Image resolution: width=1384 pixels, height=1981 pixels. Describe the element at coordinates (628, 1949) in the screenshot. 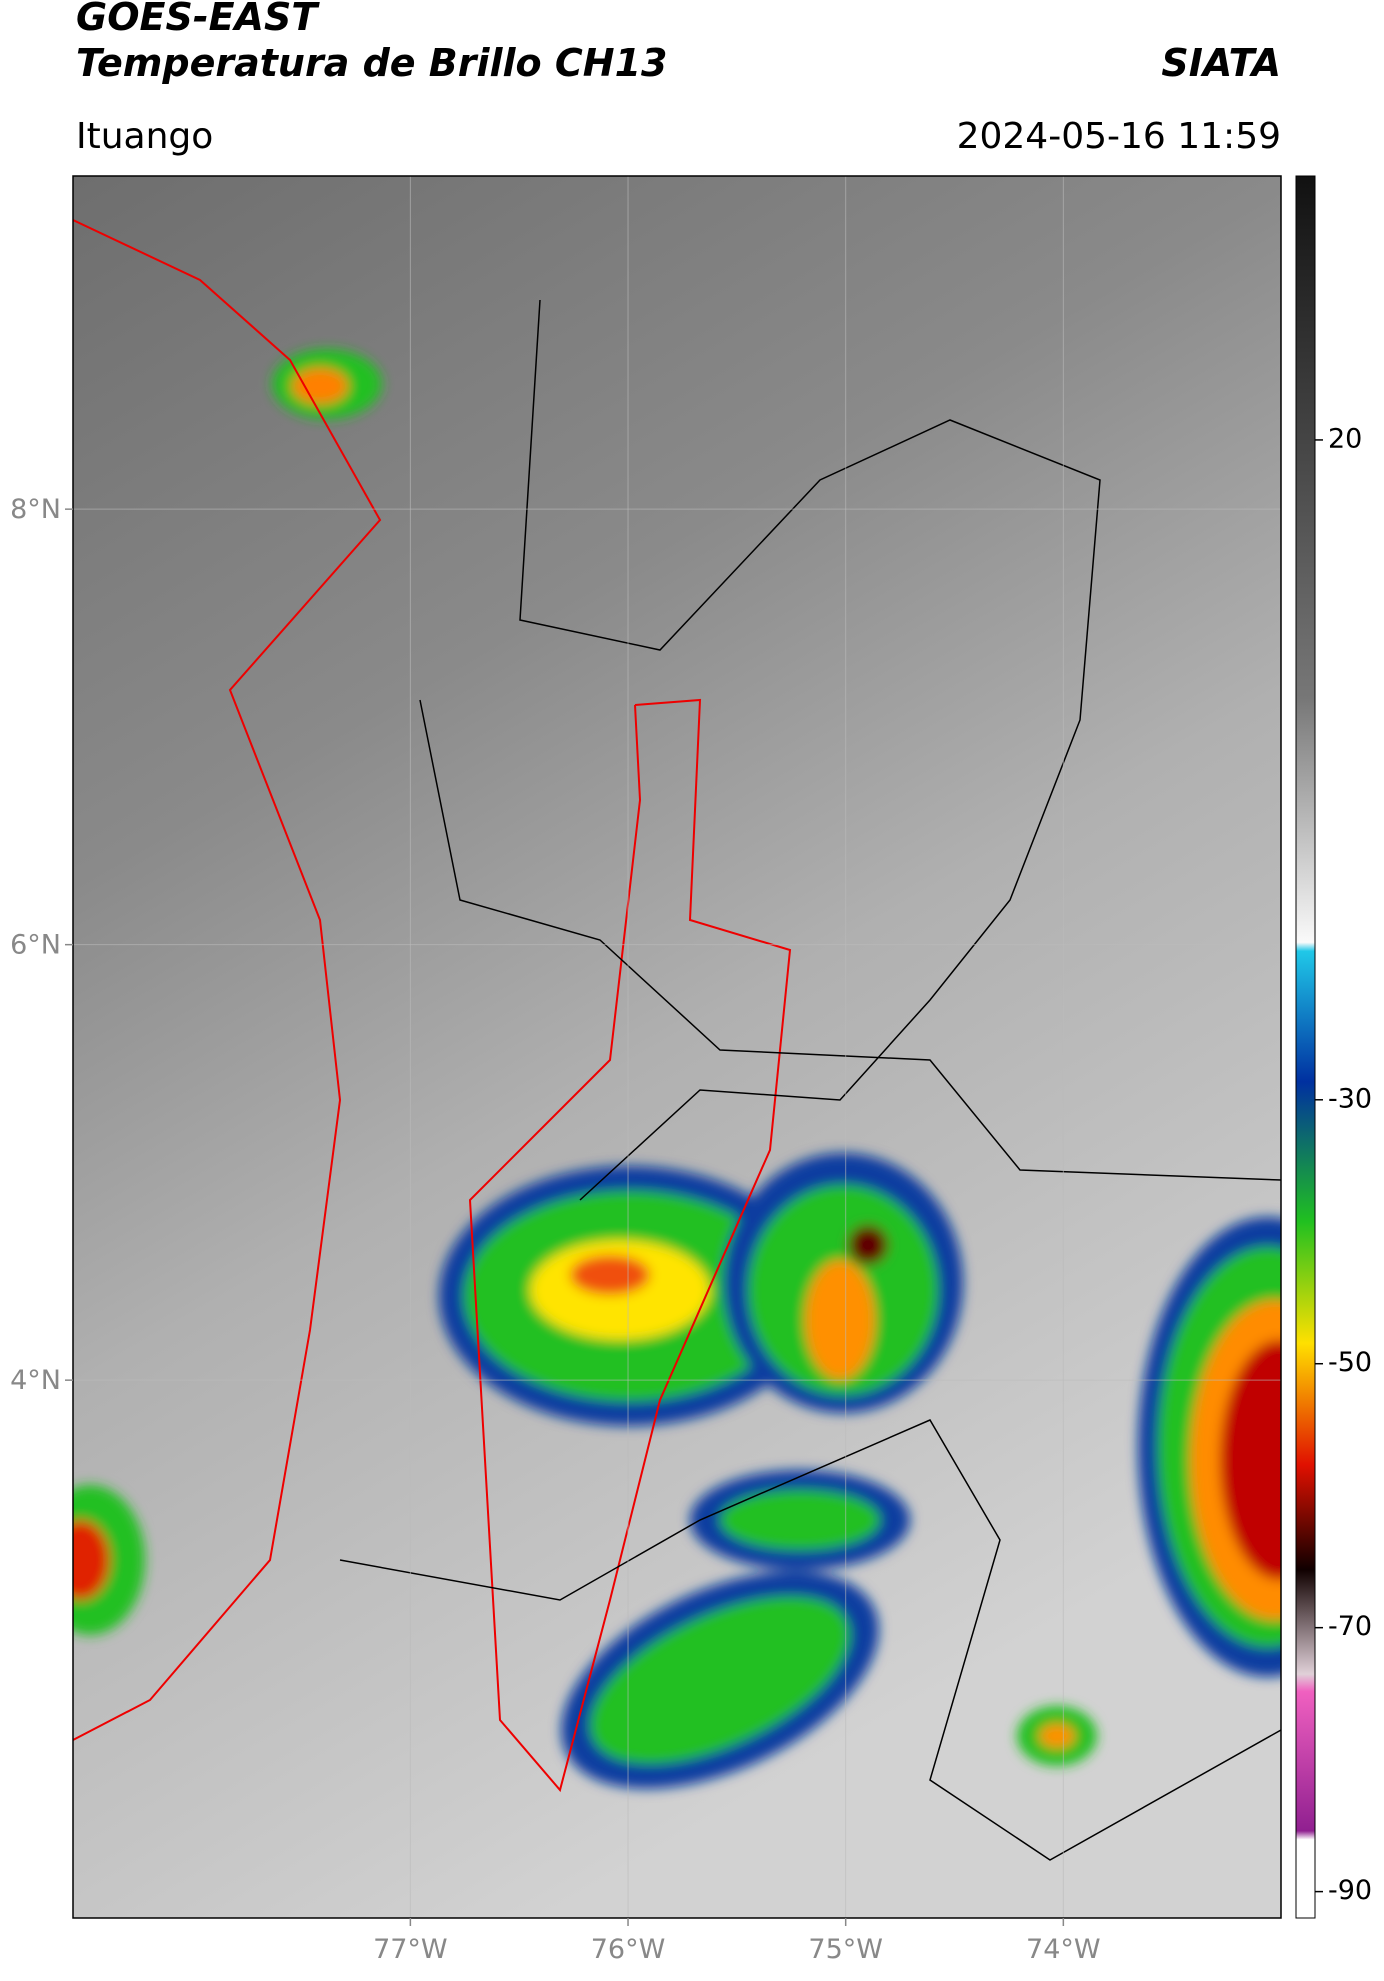

I see `x-tick-label: 76°W` at that location.